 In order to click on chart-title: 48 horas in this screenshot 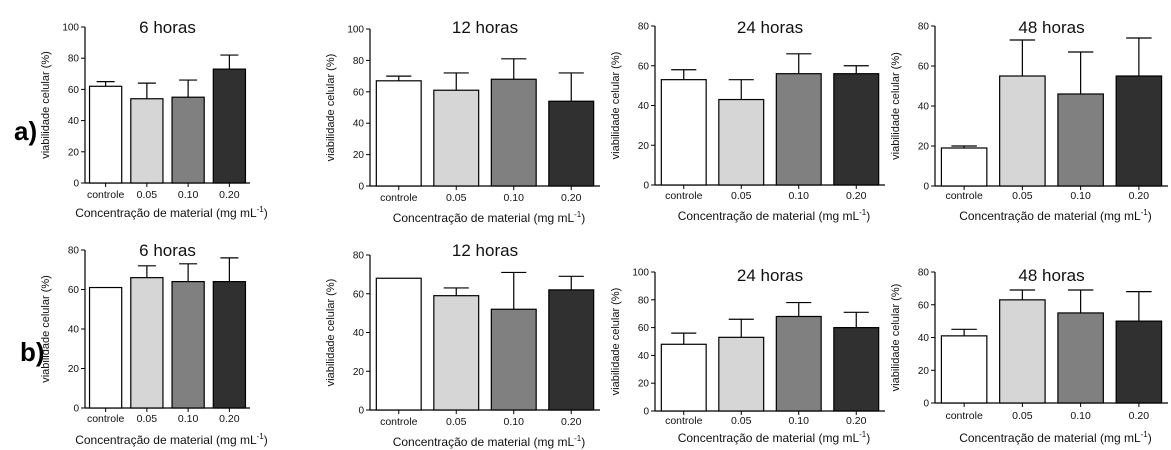, I will do `click(1051, 27)`.